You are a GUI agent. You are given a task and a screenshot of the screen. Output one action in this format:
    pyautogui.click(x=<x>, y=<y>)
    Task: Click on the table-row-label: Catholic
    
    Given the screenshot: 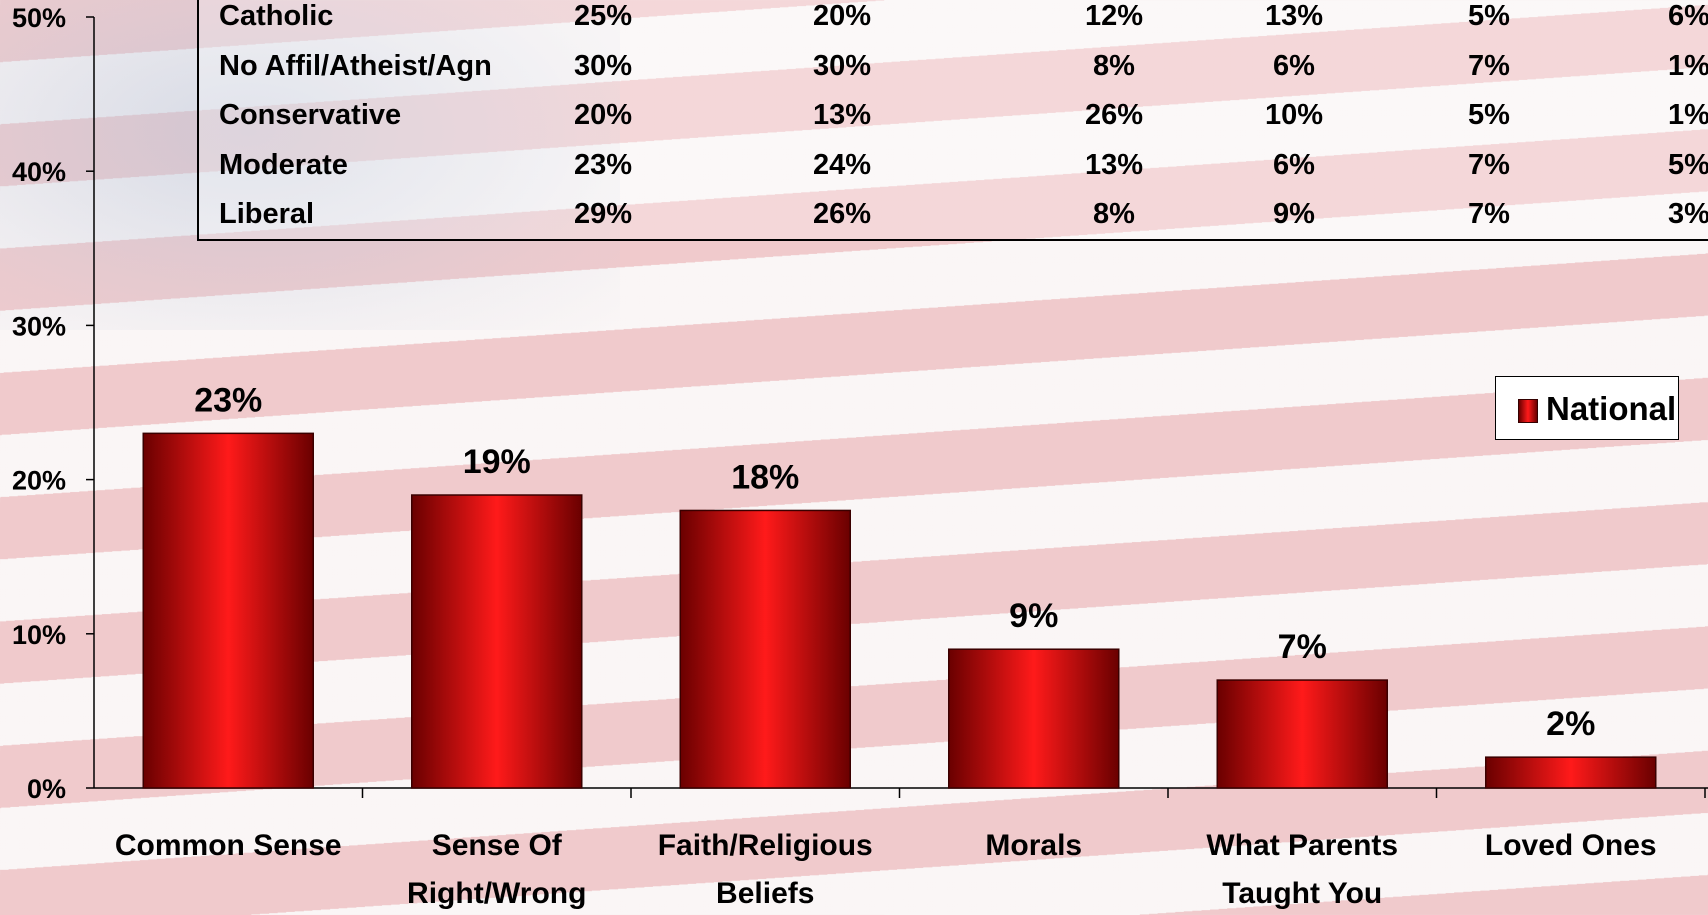 What is the action you would take?
    pyautogui.click(x=276, y=16)
    